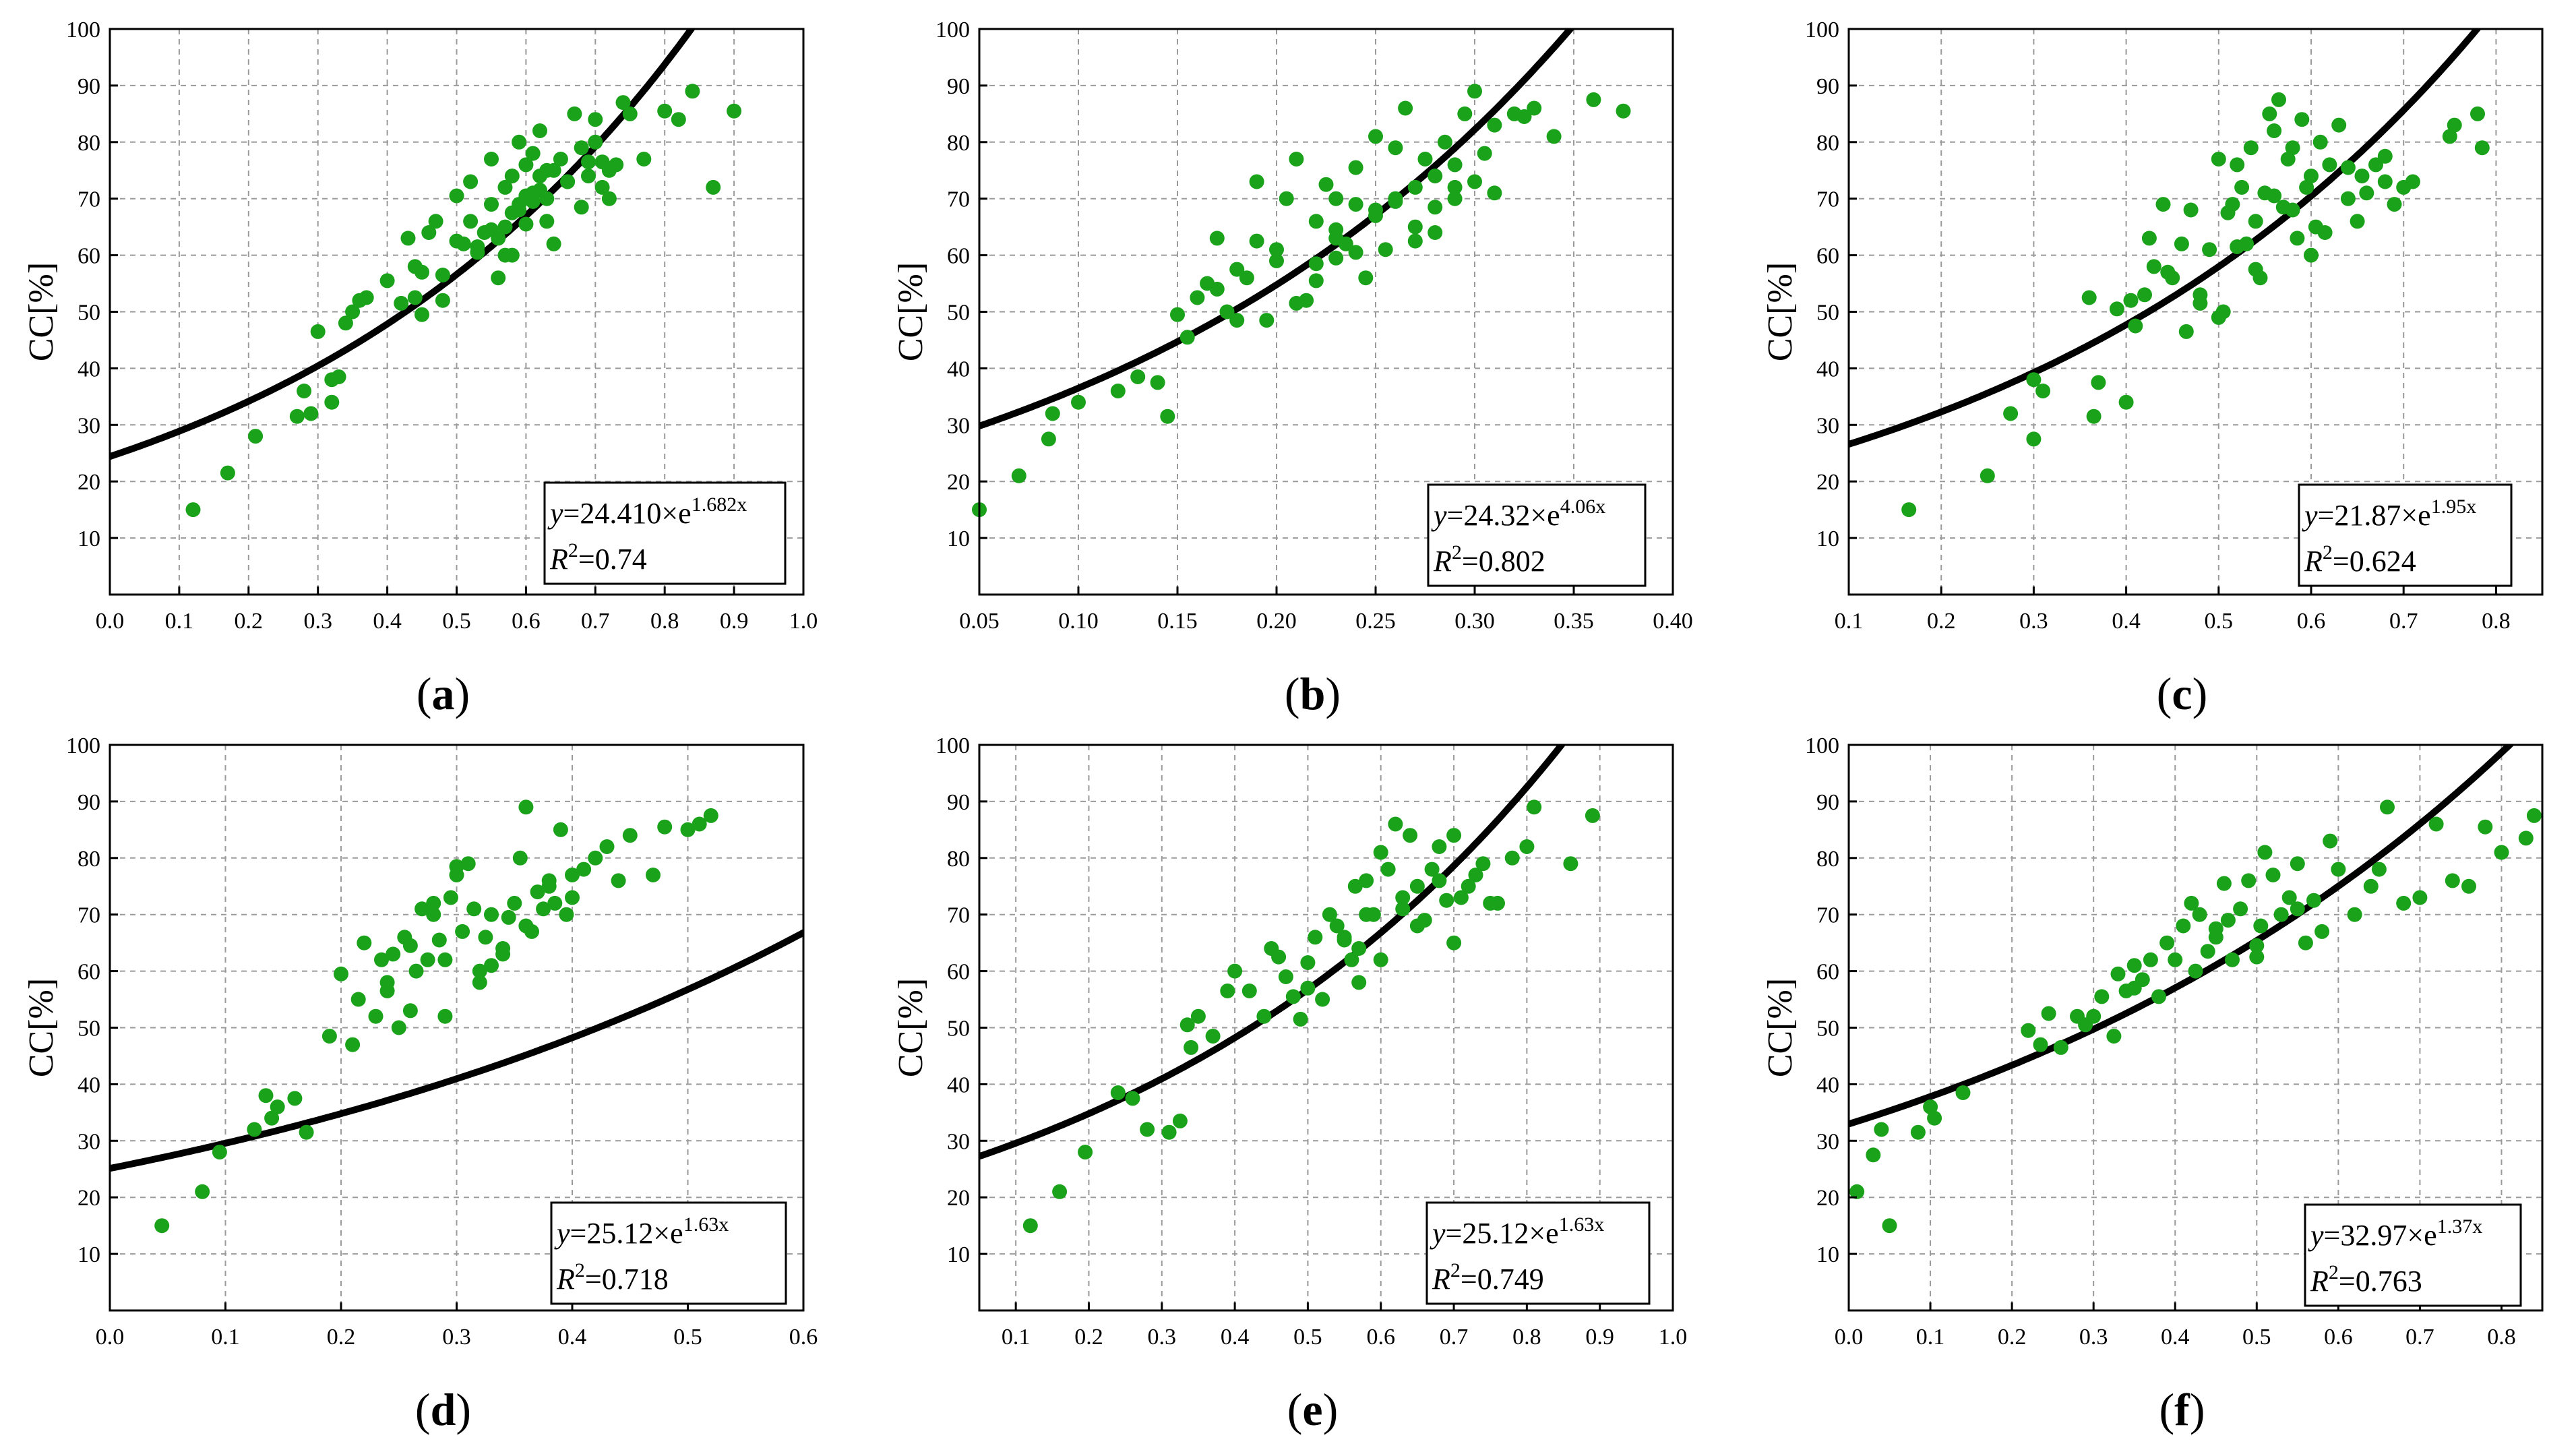  What do you see at coordinates (2454, 506) in the screenshot?
I see `fit-exponent: 1.95x` at bounding box center [2454, 506].